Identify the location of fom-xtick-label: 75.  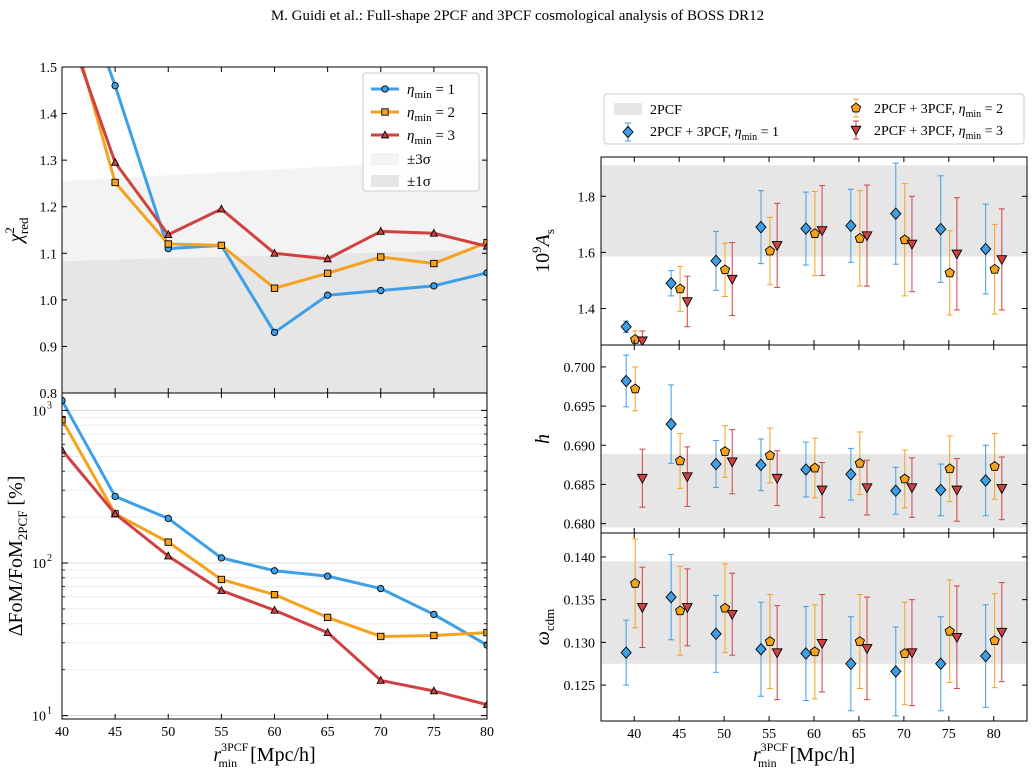
(434, 732).